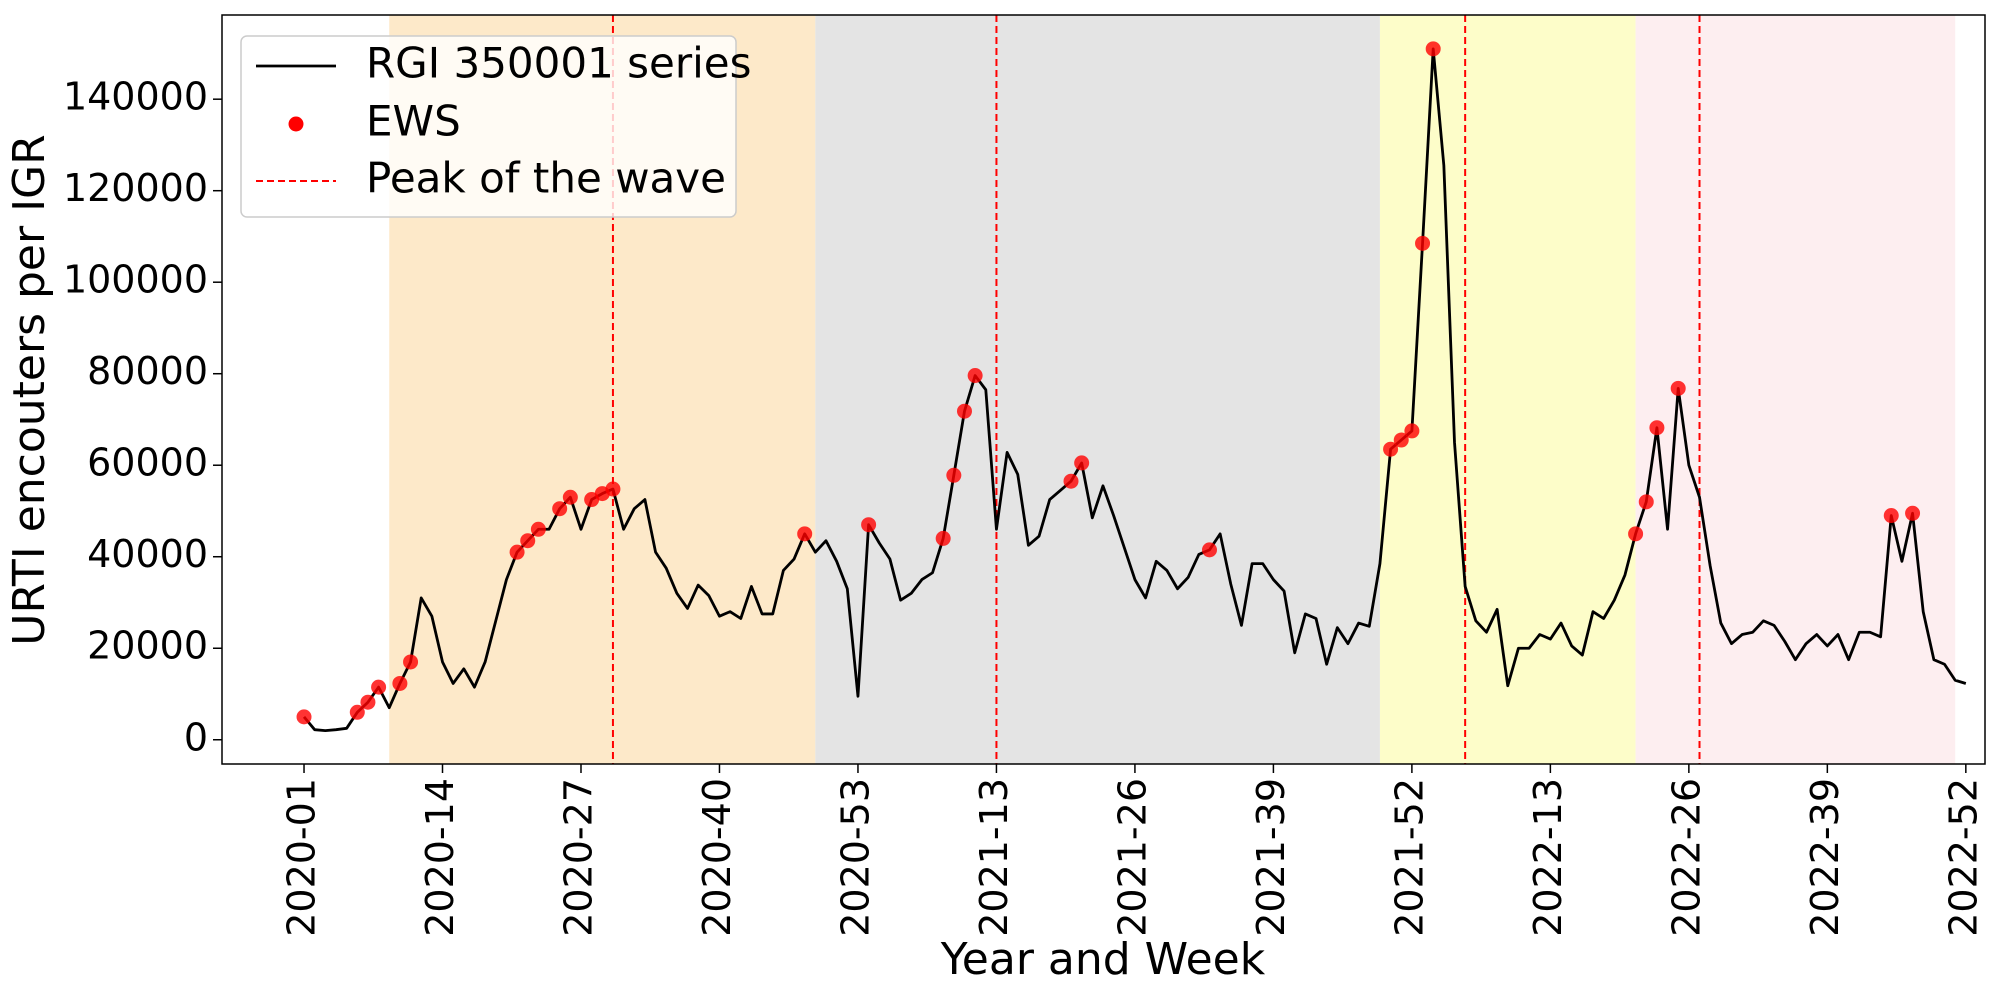  What do you see at coordinates (135, 188) in the screenshot?
I see `y-tick-label: 120000` at bounding box center [135, 188].